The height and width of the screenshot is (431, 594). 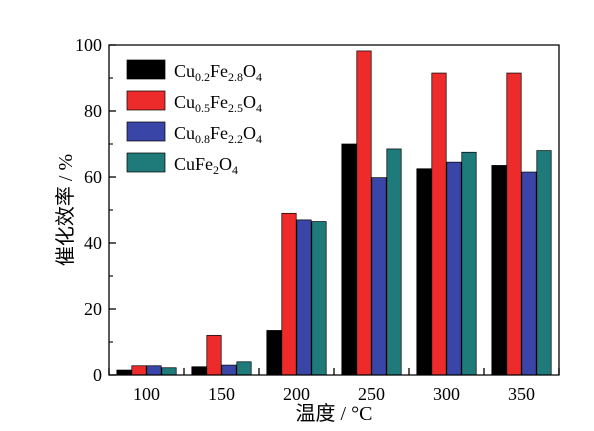 I want to click on y-tick-label: 0, so click(x=97, y=375).